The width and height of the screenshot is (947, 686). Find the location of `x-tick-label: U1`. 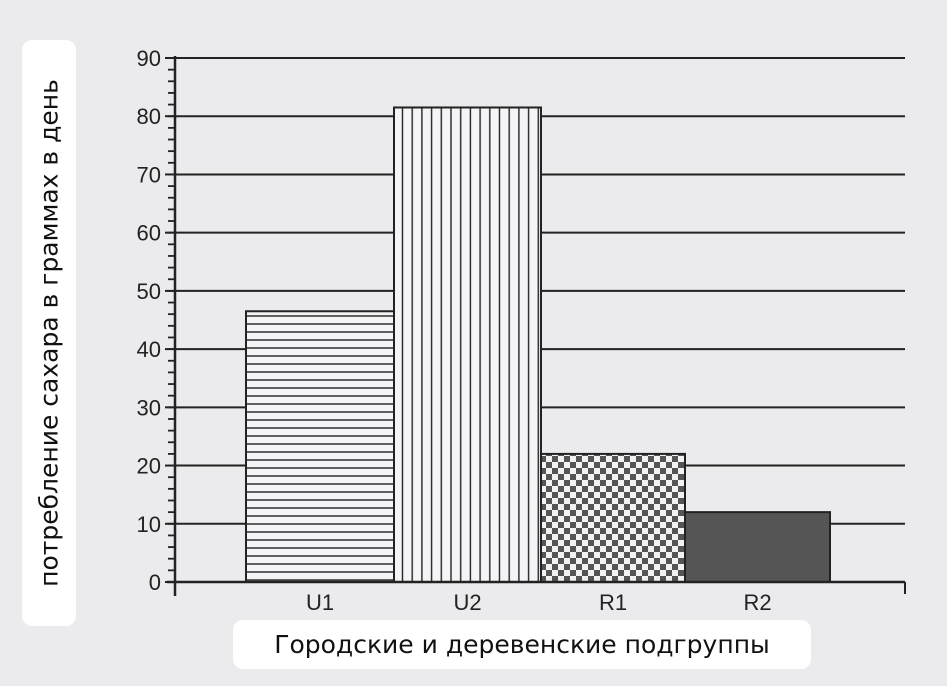

x-tick-label: U1 is located at coordinates (320, 602).